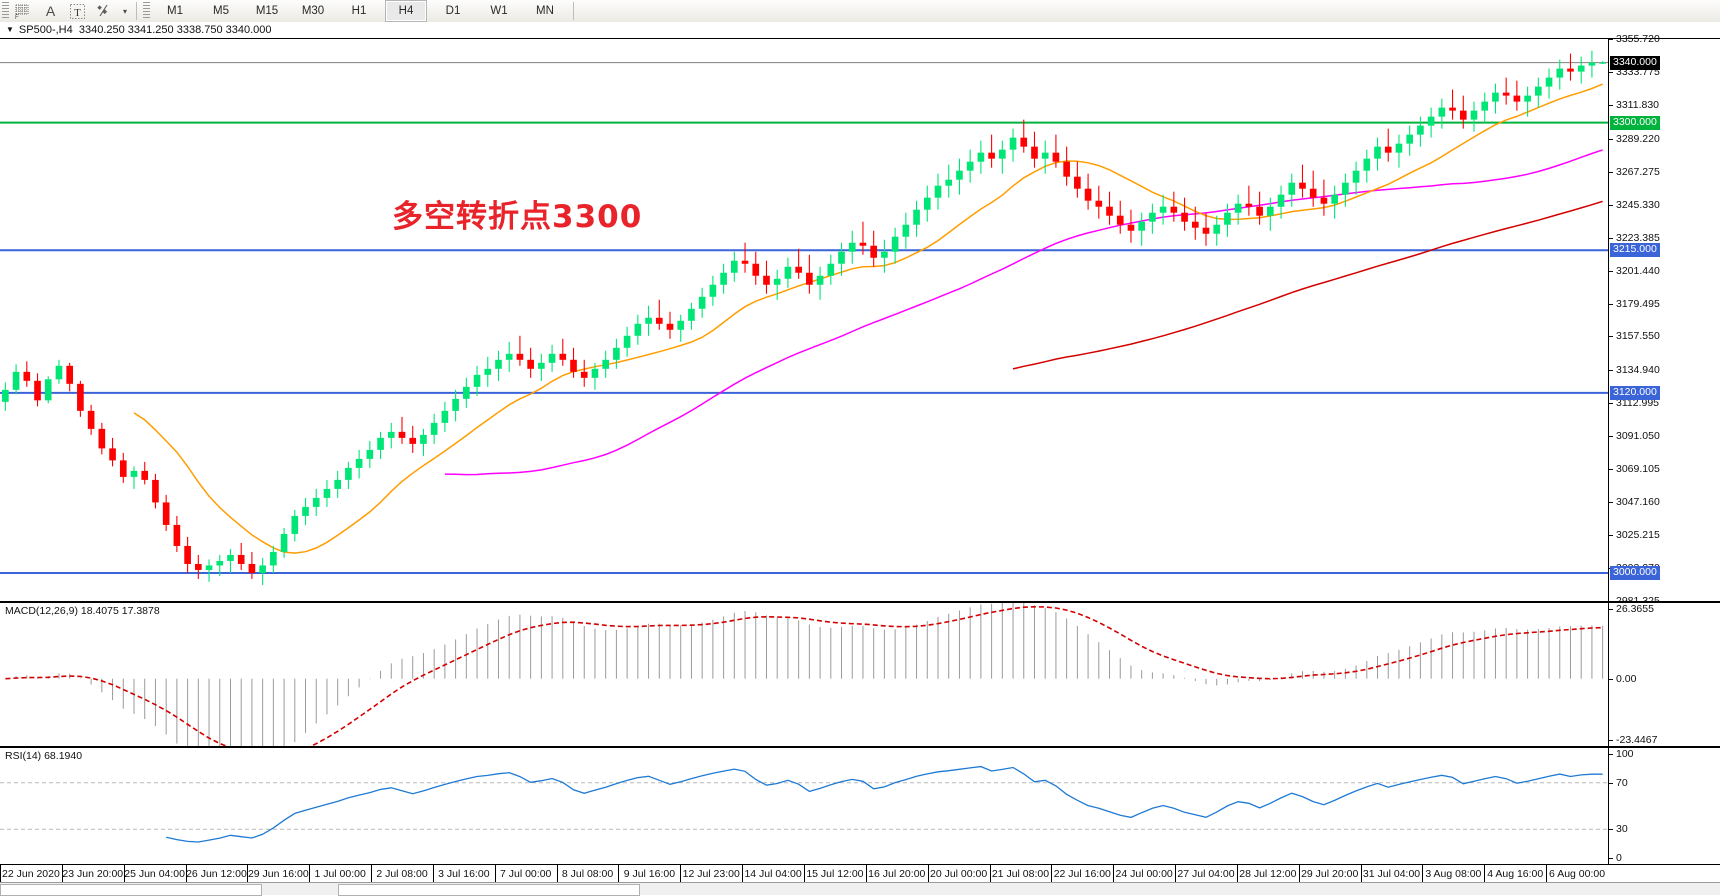  Describe the element at coordinates (1615, 858) in the screenshot. I see `rsi-tick: 0` at that location.